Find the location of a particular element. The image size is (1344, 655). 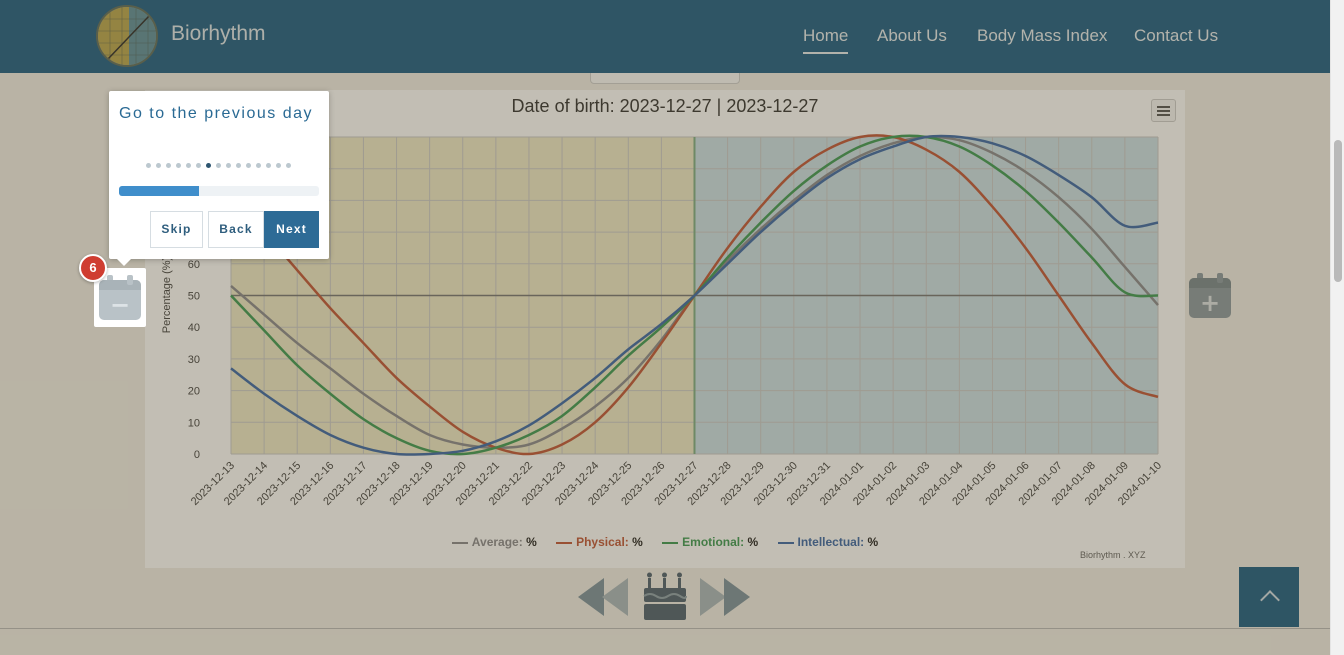

legend-line-physical is located at coordinates (564, 542).